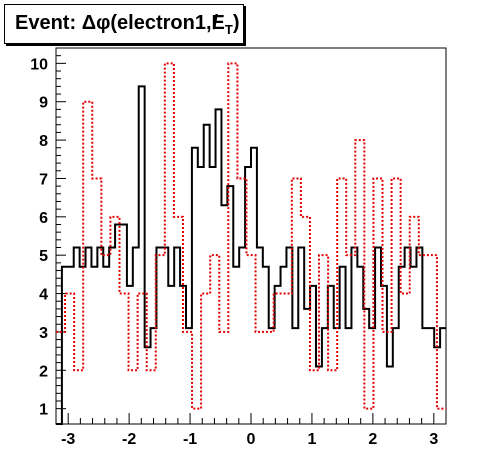  I want to click on chart-title-box: Event: Δφ(electron1,E / T), so click(124, 24).